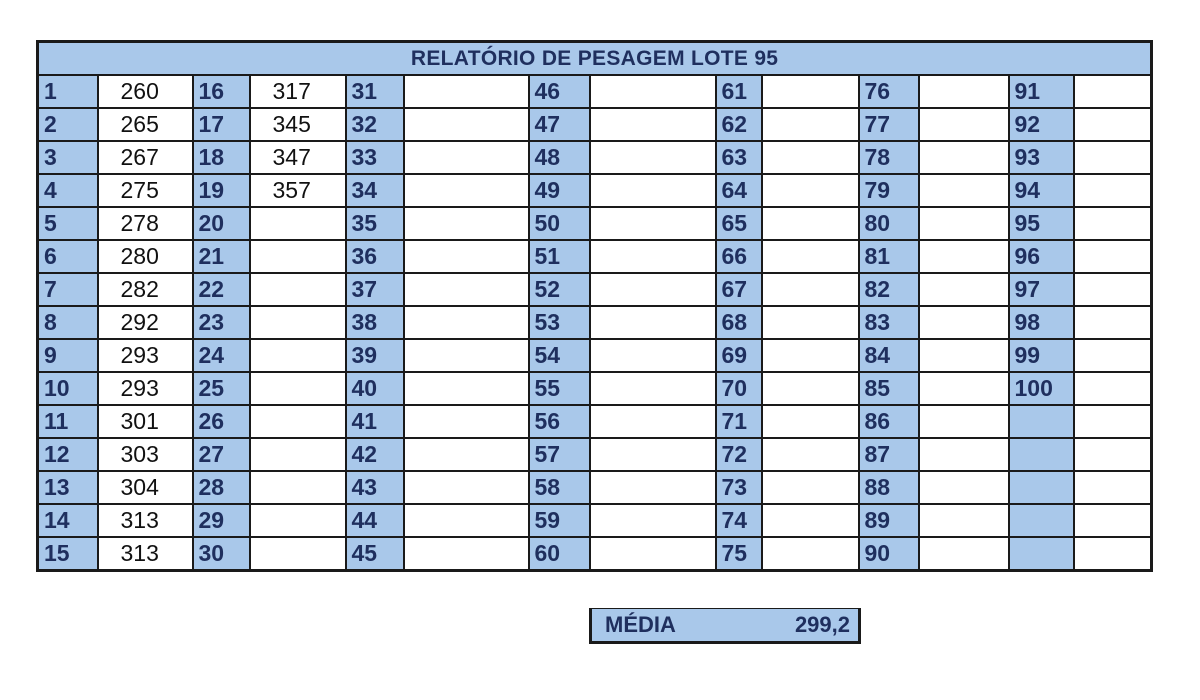 This screenshot has width=1200, height=700. What do you see at coordinates (221, 289) in the screenshot?
I see `animal-number-cell: 22` at bounding box center [221, 289].